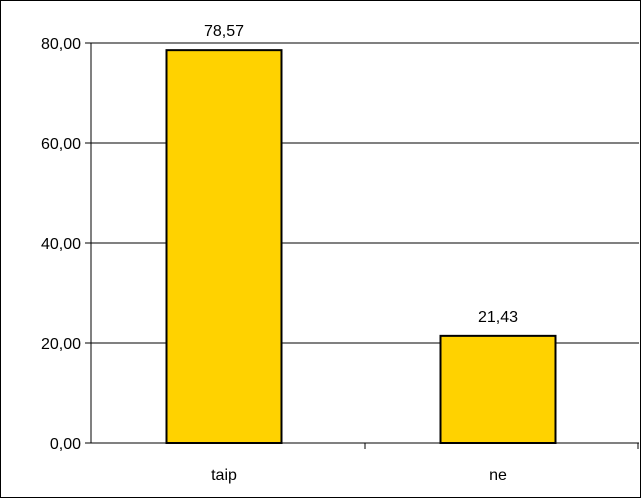 The image size is (641, 498). Describe the element at coordinates (65, 444) in the screenshot. I see `y-tick-label: 0,00` at that location.